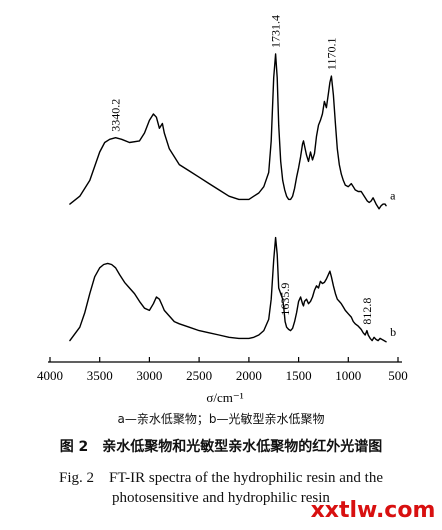 The height and width of the screenshot is (530, 442). Describe the element at coordinates (331, 54) in the screenshot. I see `peak-label: 1170.1` at that location.